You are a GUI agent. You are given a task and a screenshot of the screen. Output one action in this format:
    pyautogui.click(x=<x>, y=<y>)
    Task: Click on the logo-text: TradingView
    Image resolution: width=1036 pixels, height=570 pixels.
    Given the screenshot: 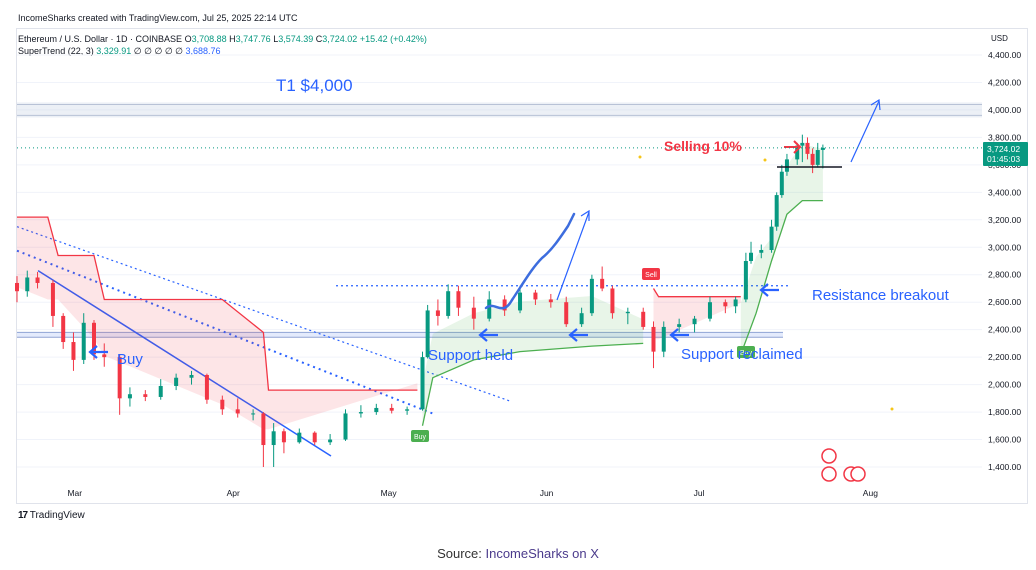 What is the action you would take?
    pyautogui.click(x=57, y=515)
    